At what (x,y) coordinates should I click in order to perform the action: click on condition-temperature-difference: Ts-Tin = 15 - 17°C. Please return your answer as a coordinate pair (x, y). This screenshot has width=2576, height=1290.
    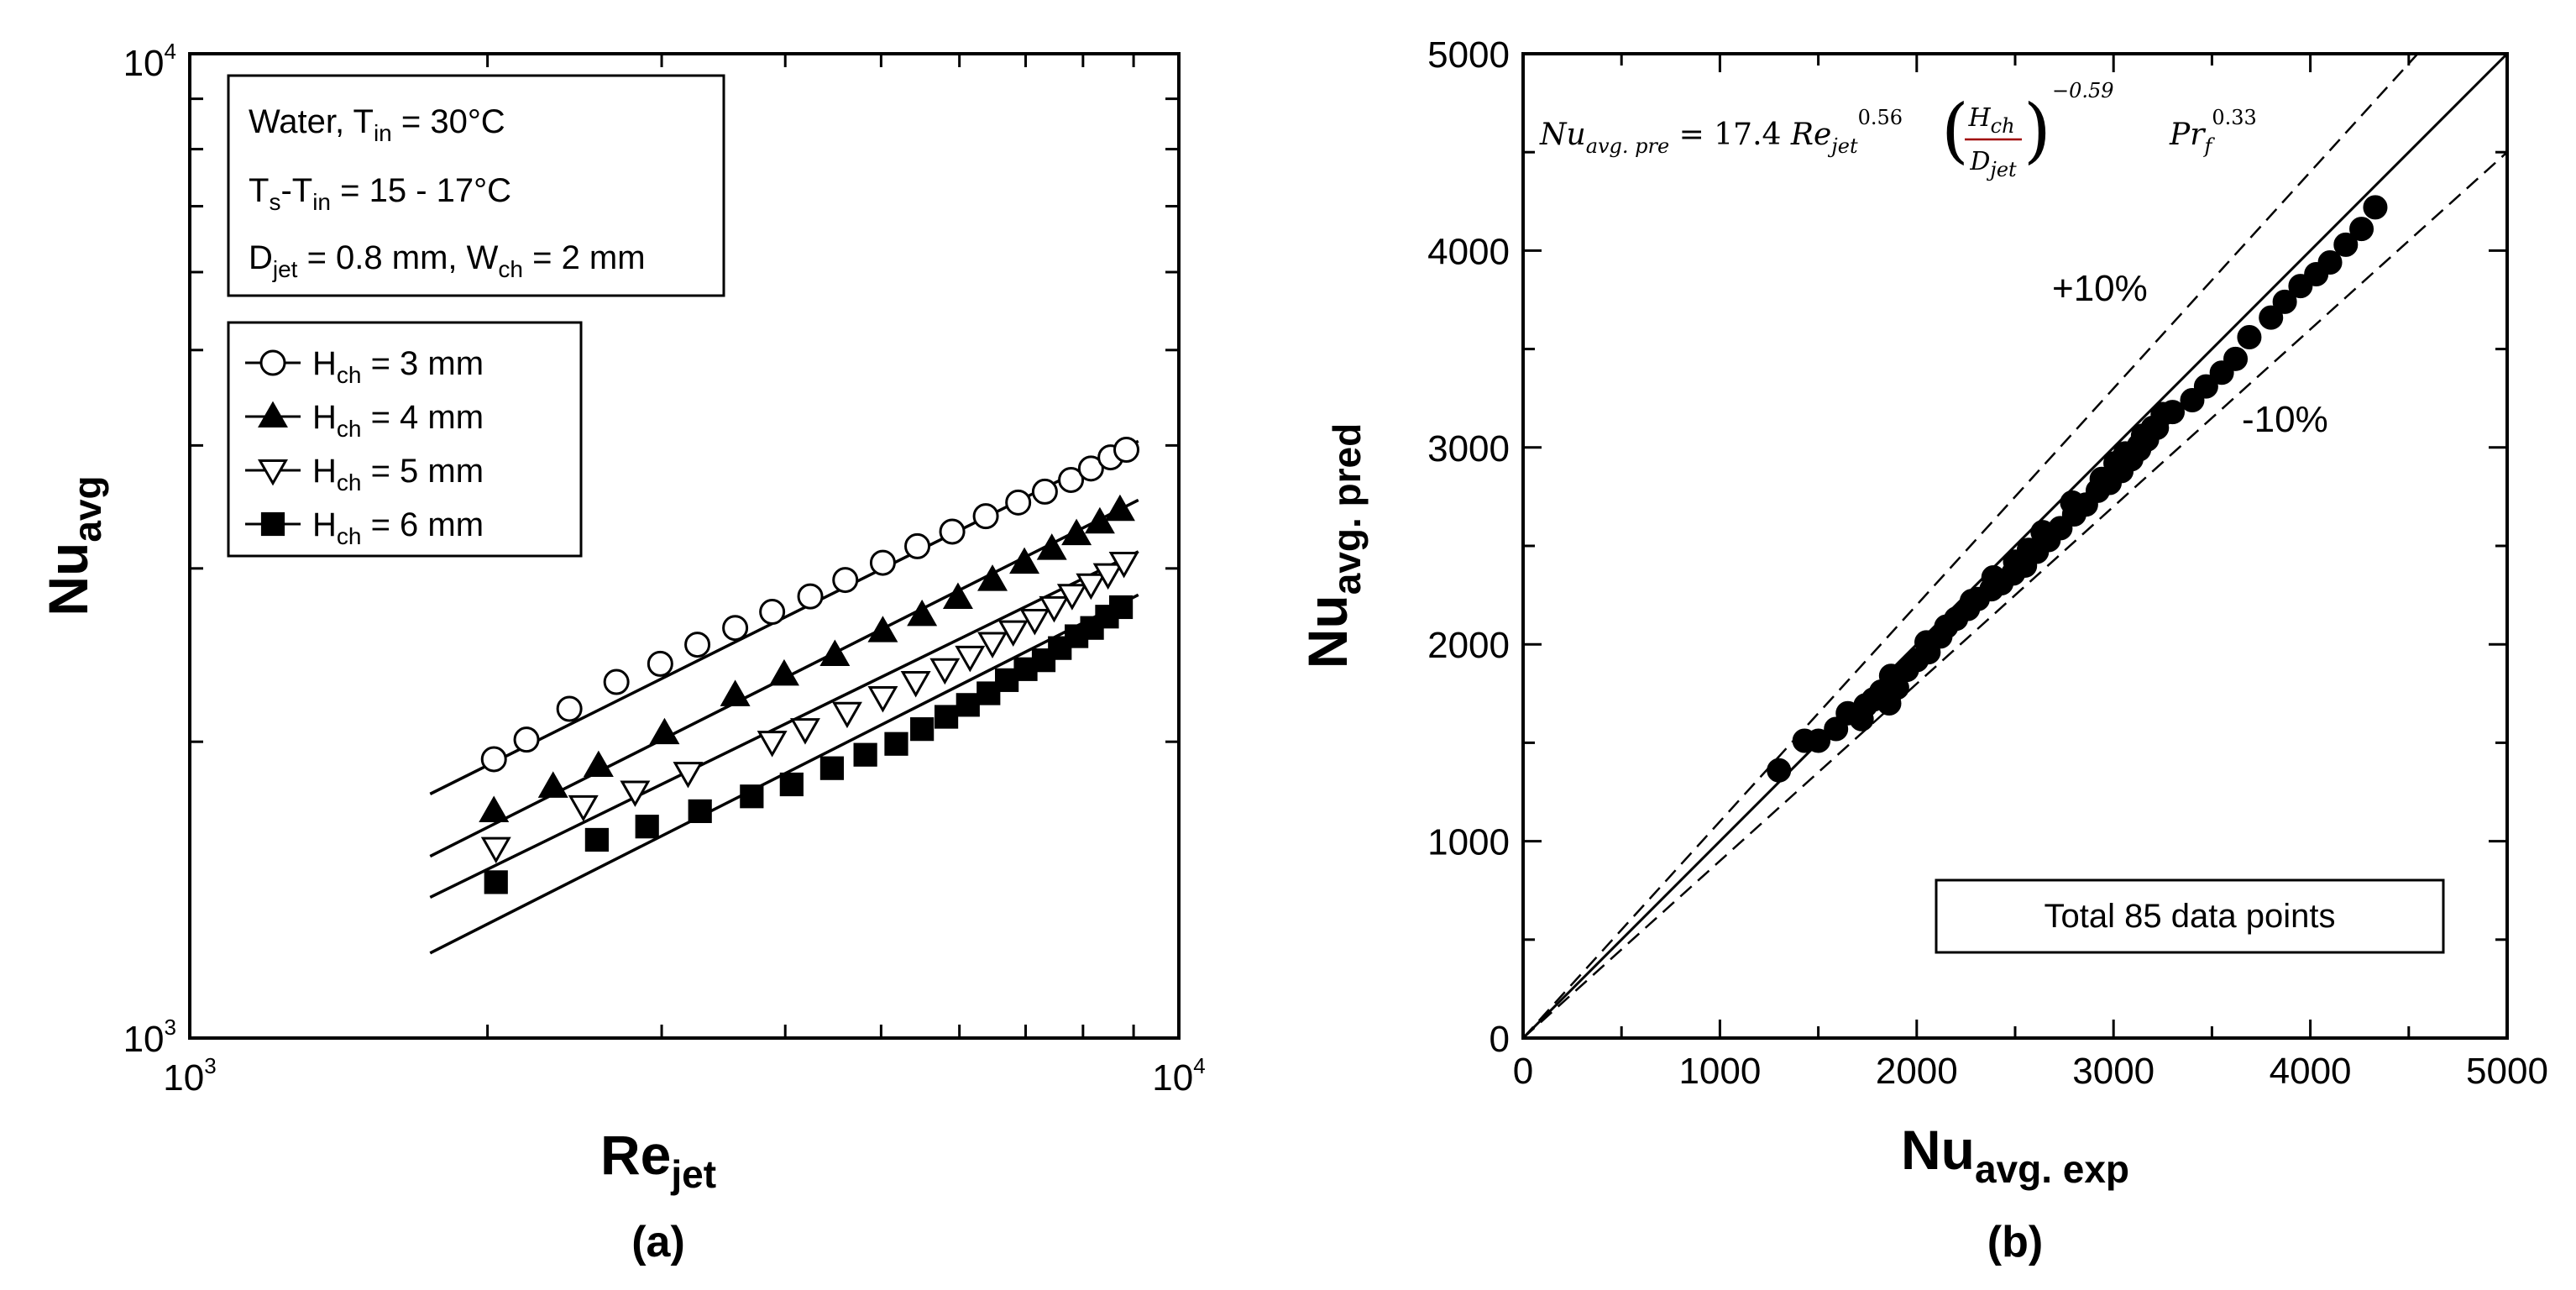
    Looking at the image, I should click on (380, 193).